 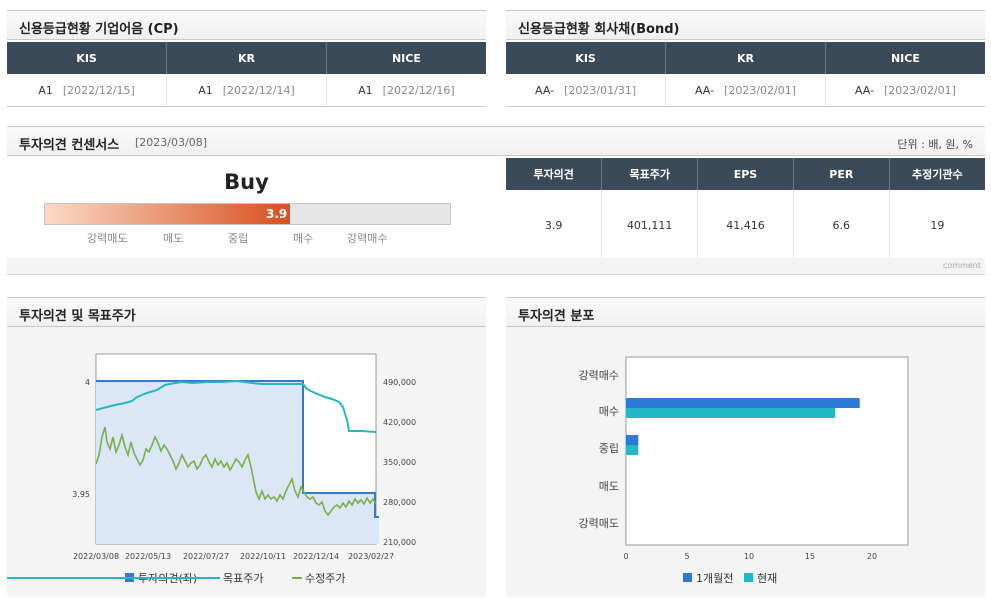 I want to click on right-tick-210000: 210,000, so click(x=399, y=542).